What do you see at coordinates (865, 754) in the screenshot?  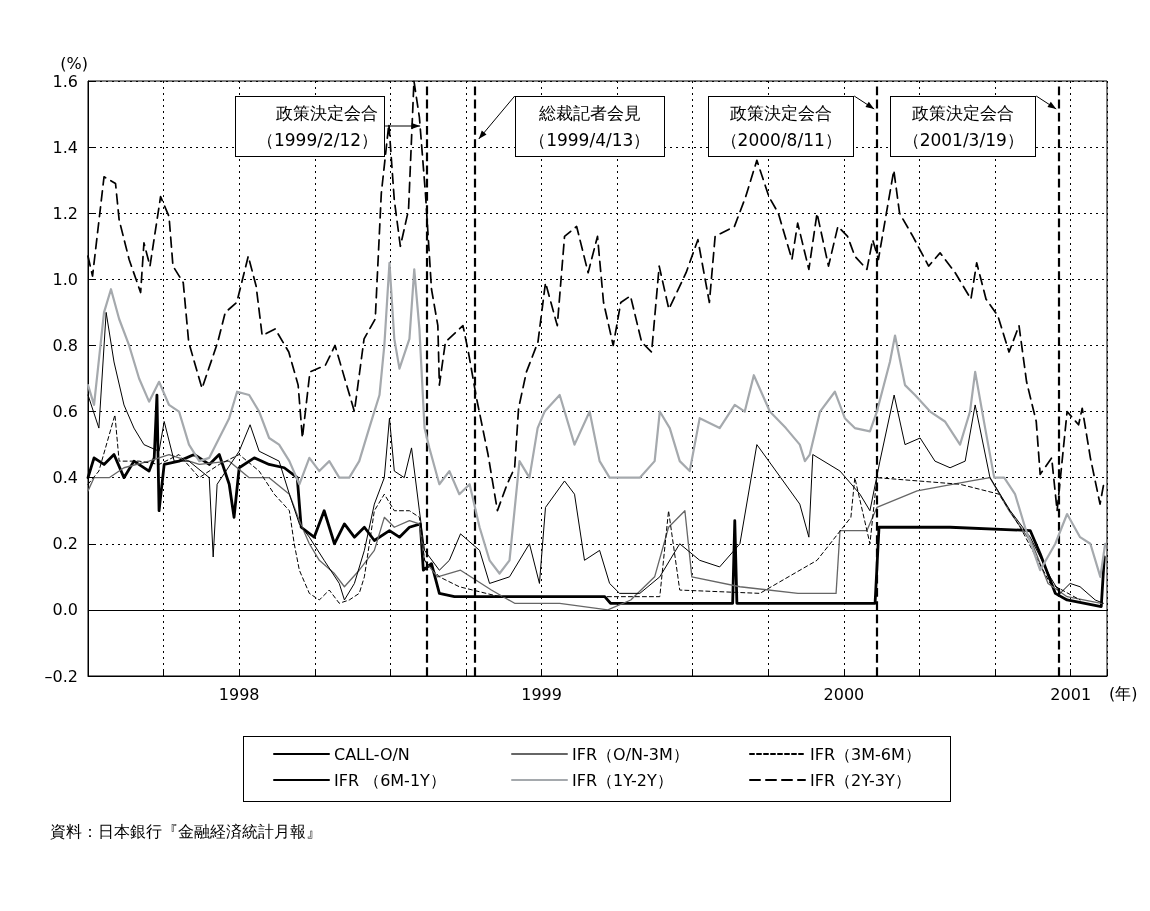 I see `legend-label: IFR（3M-6M）` at bounding box center [865, 754].